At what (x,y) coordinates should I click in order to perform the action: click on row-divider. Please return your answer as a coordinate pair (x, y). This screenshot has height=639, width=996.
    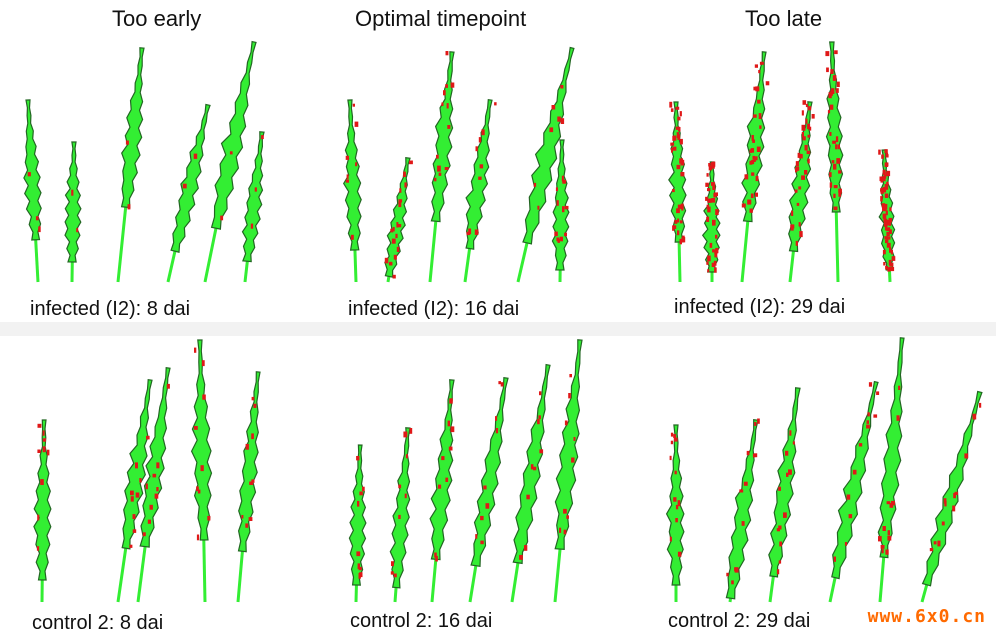
    Looking at the image, I should click on (498, 329).